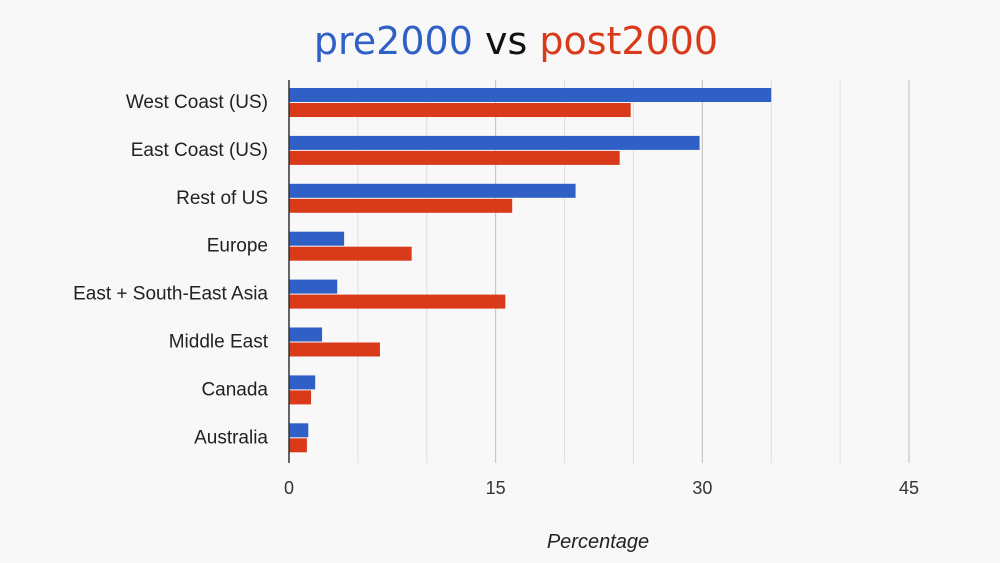 Image resolution: width=1000 pixels, height=563 pixels. Describe the element at coordinates (628, 41) in the screenshot. I see `title-post2000: post2000` at that location.